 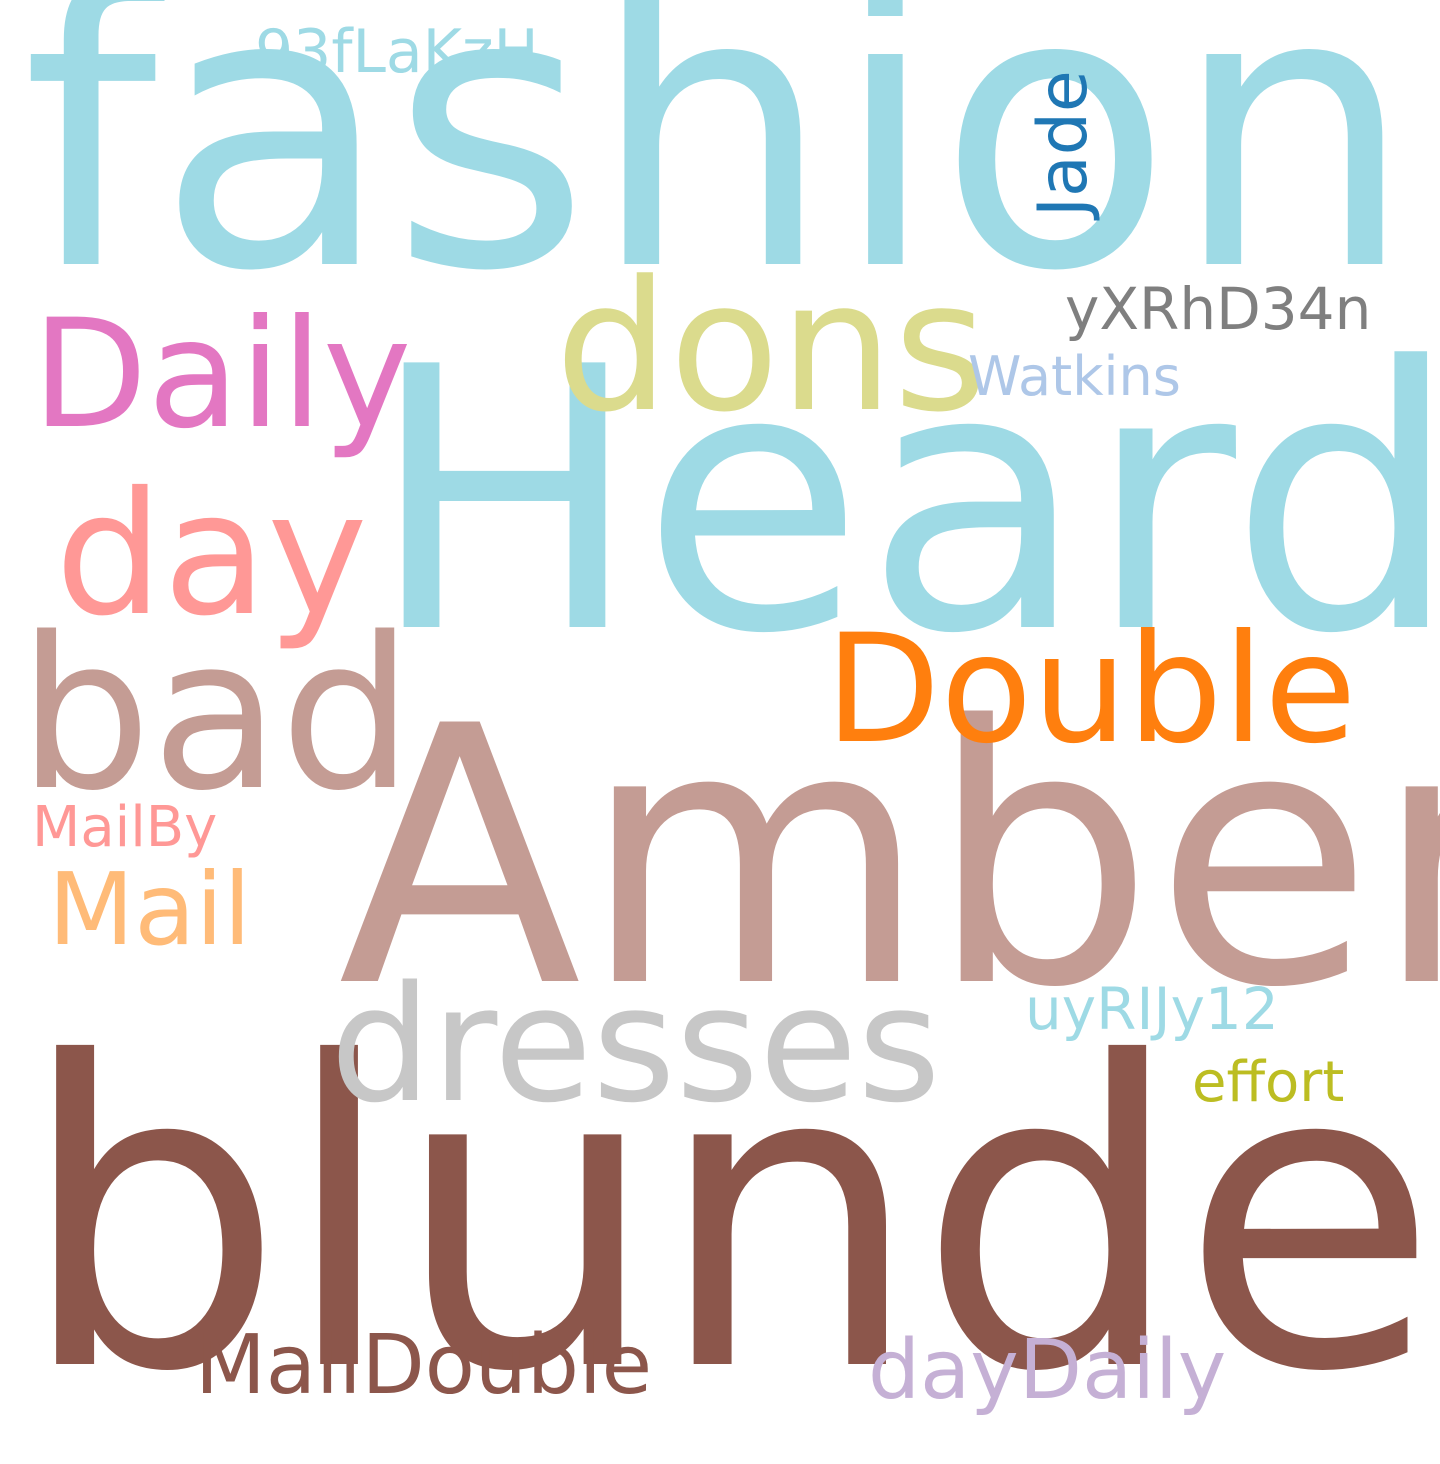 What do you see at coordinates (222, 375) in the screenshot?
I see `word-daily: Daily` at bounding box center [222, 375].